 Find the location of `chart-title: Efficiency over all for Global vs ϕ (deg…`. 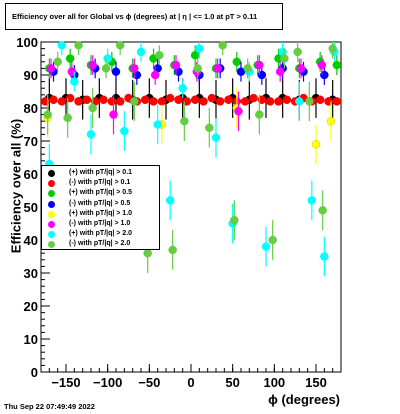

chart-title: Efficiency over all for Global vs ϕ (deg… is located at coordinates (135, 16).